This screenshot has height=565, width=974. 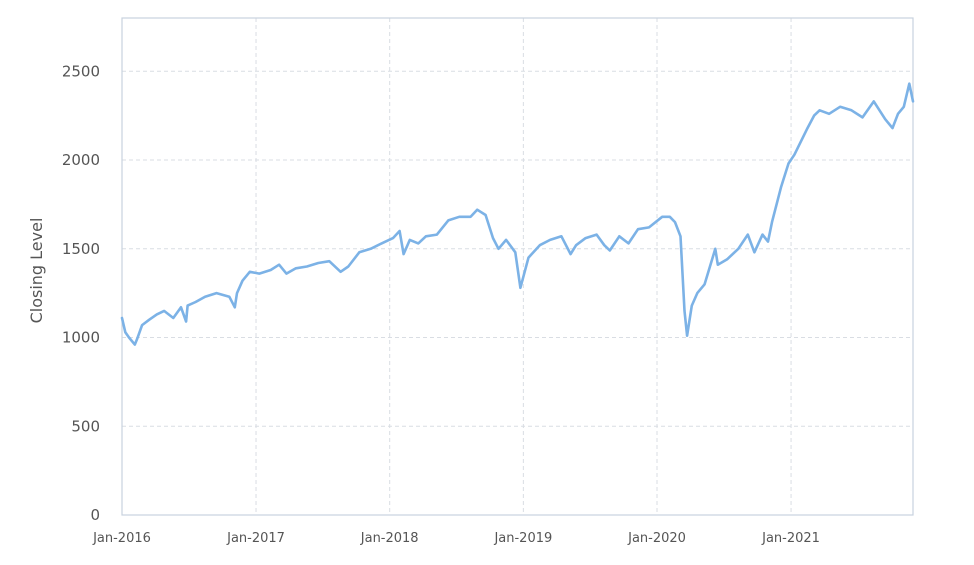 I want to click on y-tick-label: 1000, so click(x=81, y=338).